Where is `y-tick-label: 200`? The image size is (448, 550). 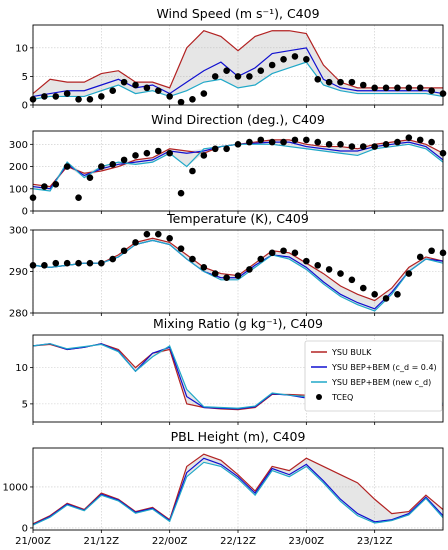
y-tick-label: 200 is located at coordinates (18, 167).